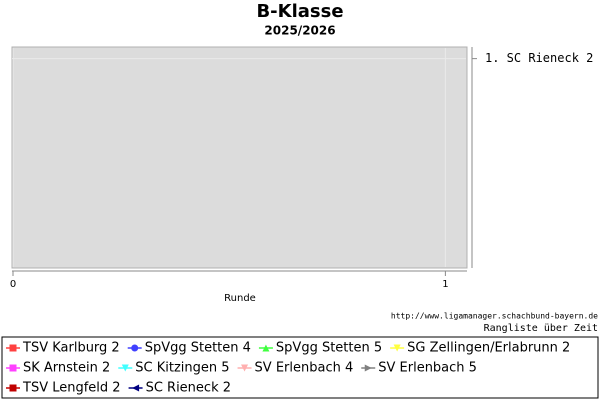 Image resolution: width=600 pixels, height=400 pixels. What do you see at coordinates (198, 348) in the screenshot?
I see `legend-label: SpVgg Stetten 4` at bounding box center [198, 348].